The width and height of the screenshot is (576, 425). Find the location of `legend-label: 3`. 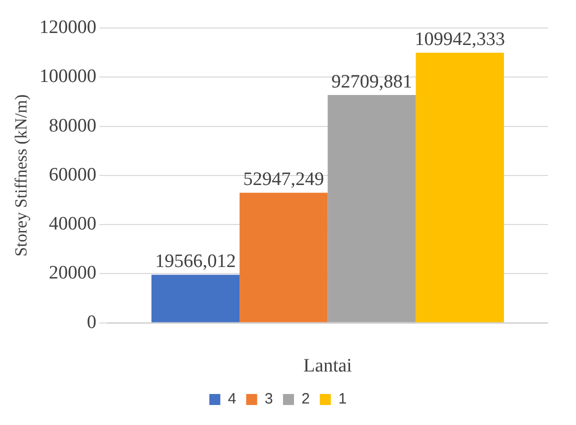

legend-label: 3 is located at coordinates (268, 399).